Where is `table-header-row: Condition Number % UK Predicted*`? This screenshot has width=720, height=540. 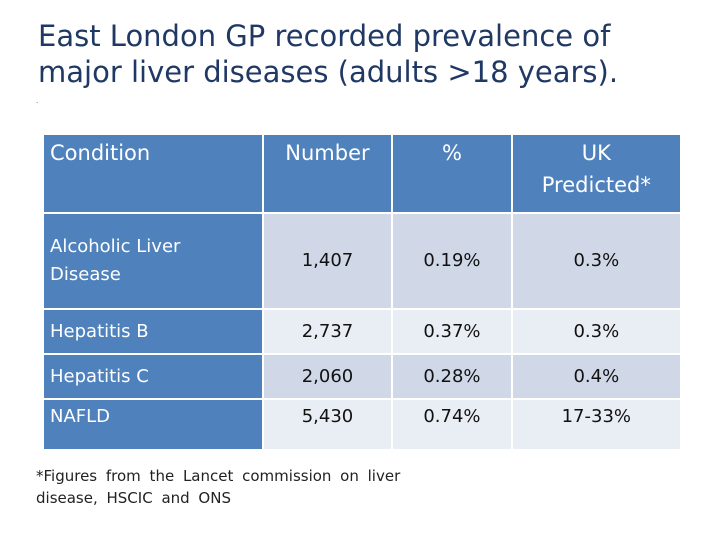 table-header-row: Condition Number % UK Predicted* is located at coordinates (362, 173).